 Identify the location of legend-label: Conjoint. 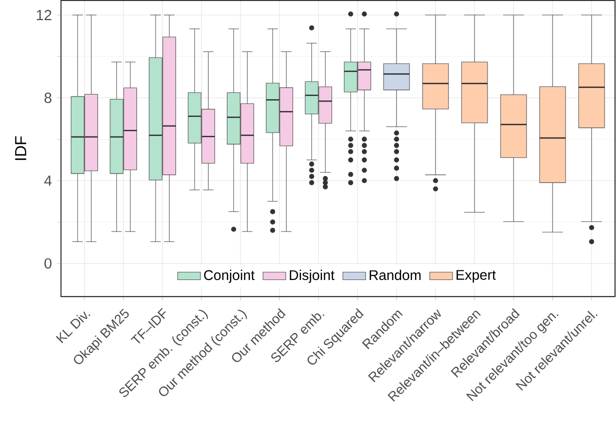
(229, 277).